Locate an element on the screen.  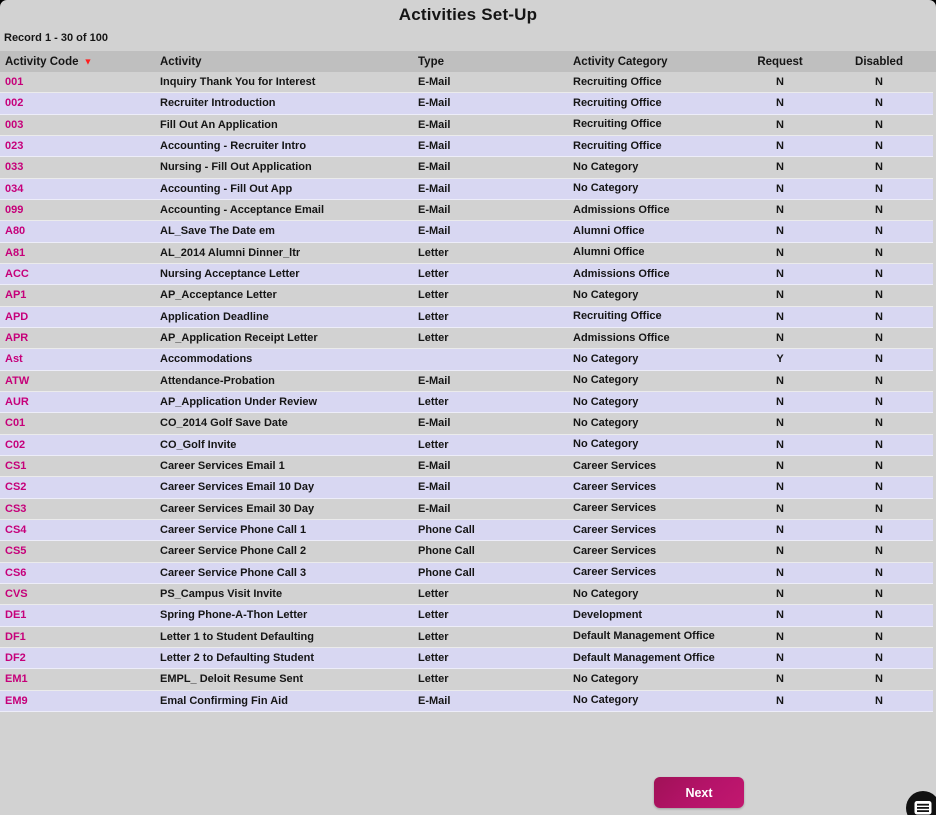
cell-activity-code: CS6 is located at coordinates (16, 572).